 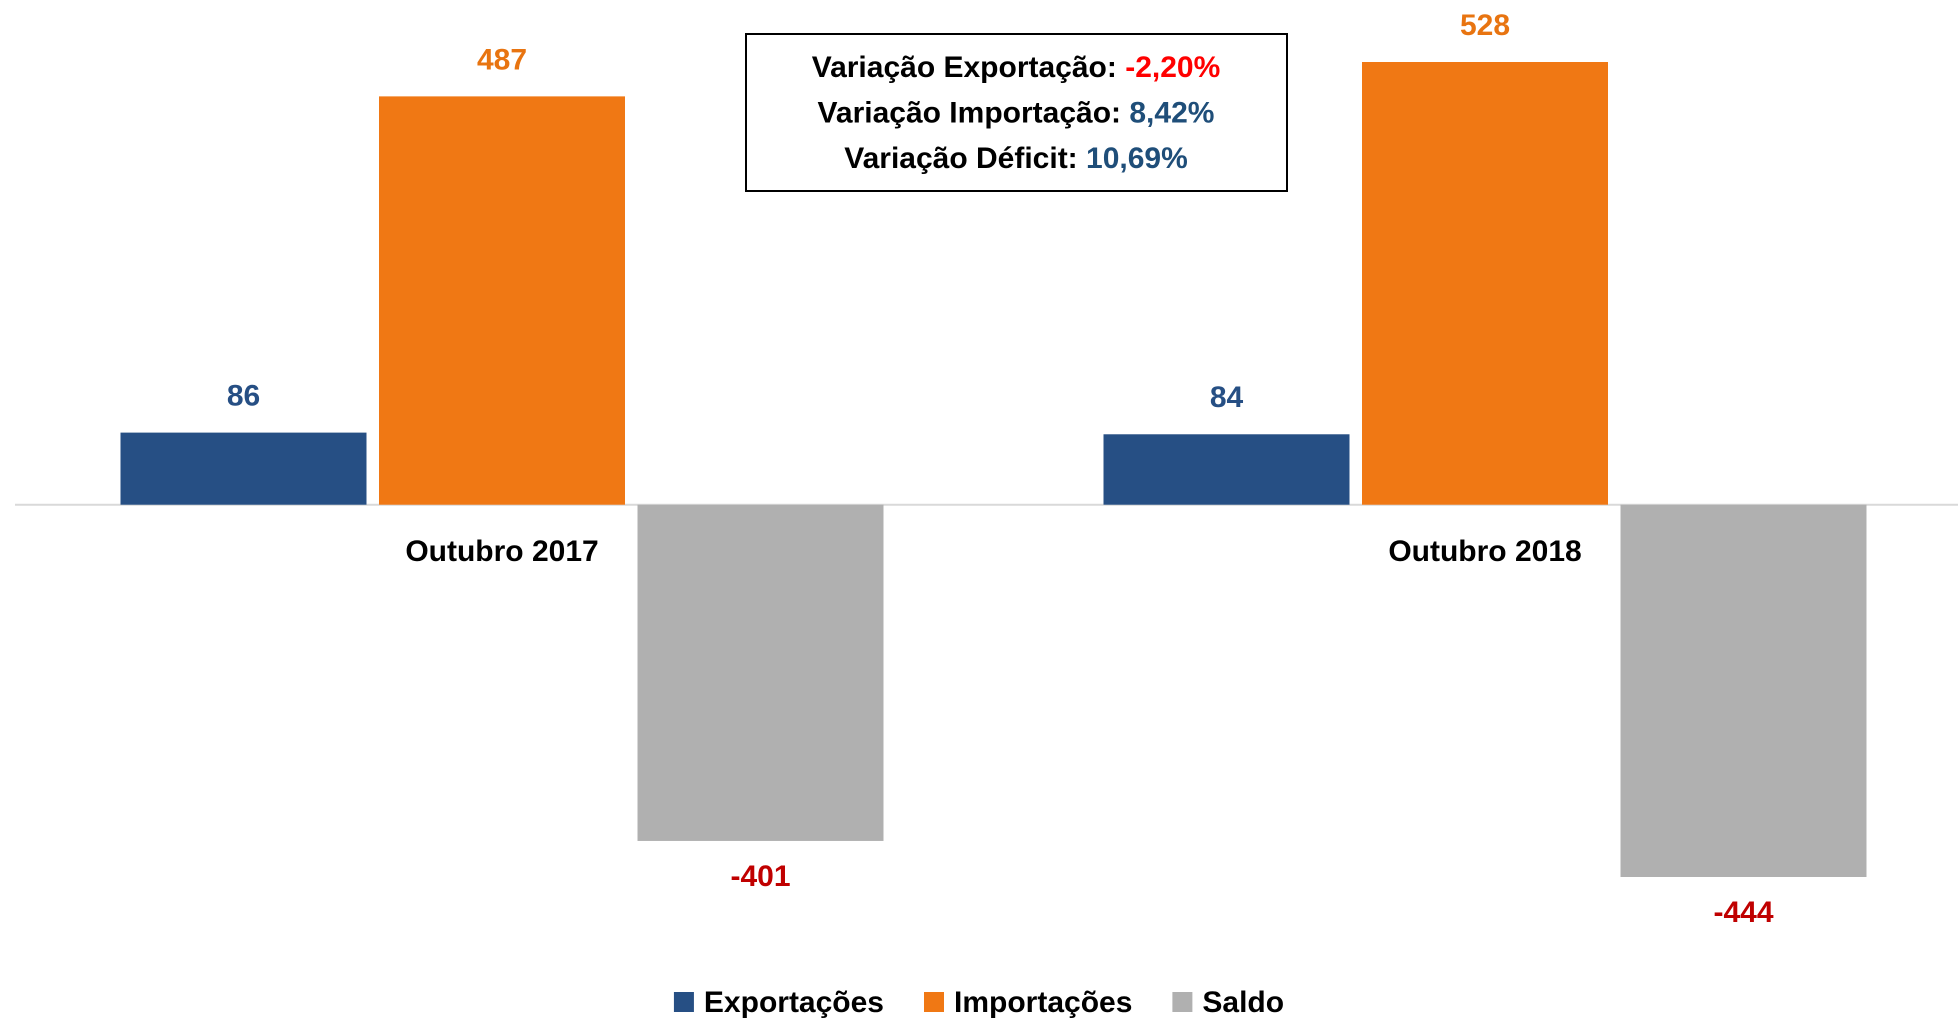 I want to click on x-tick-label: Outubro 2017, so click(x=501, y=551).